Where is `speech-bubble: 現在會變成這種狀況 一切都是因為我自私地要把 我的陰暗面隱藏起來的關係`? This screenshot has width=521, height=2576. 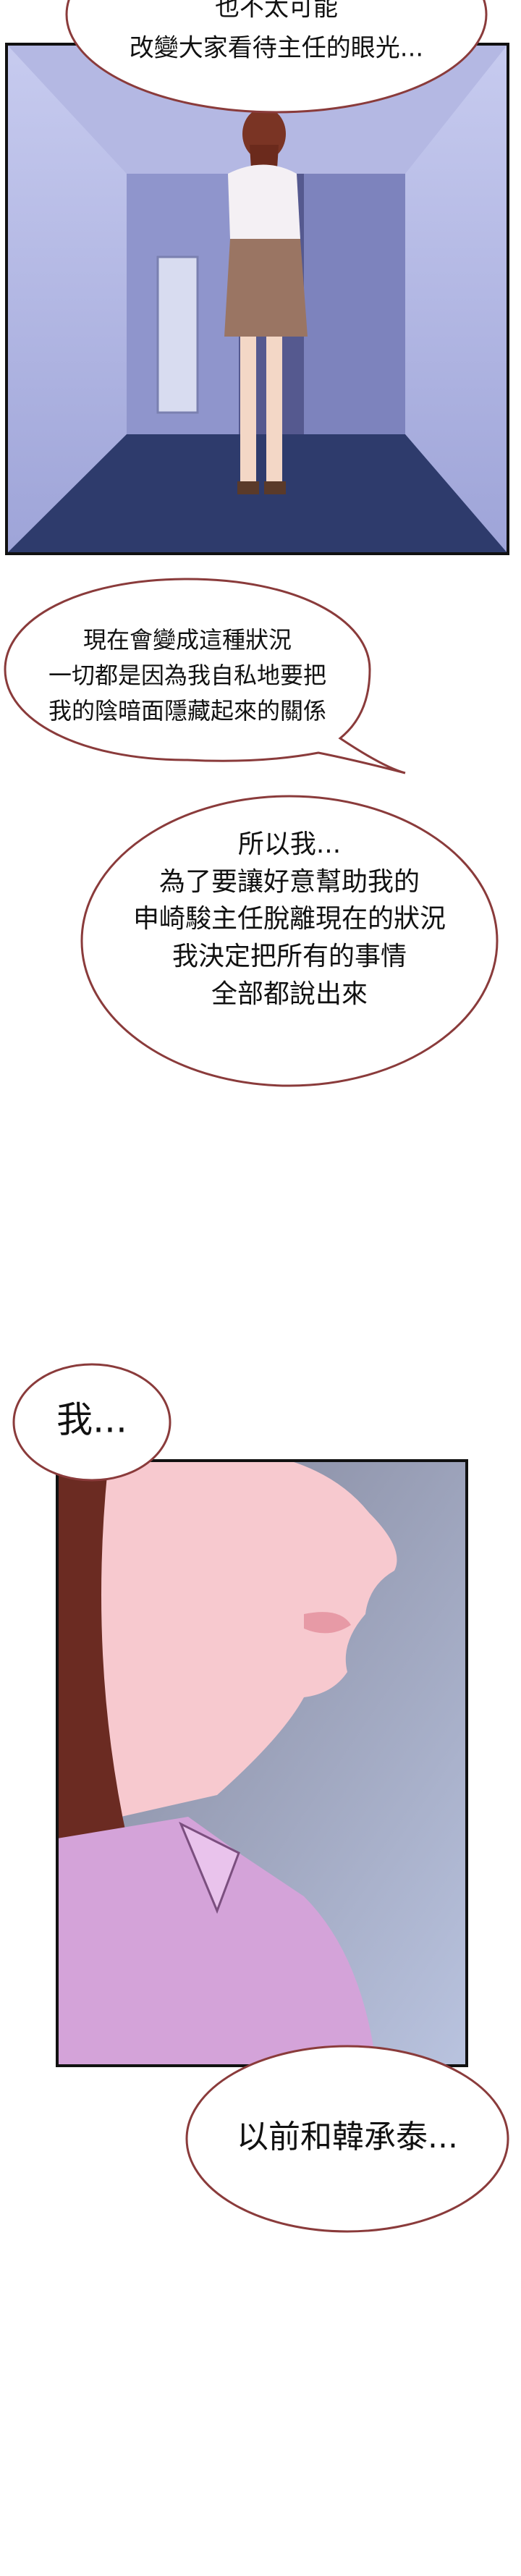 speech-bubble: 現在會變成這種狀況 一切都是因為我自私地要把 我的陰暗面隱藏起來的關係 is located at coordinates (205, 676).